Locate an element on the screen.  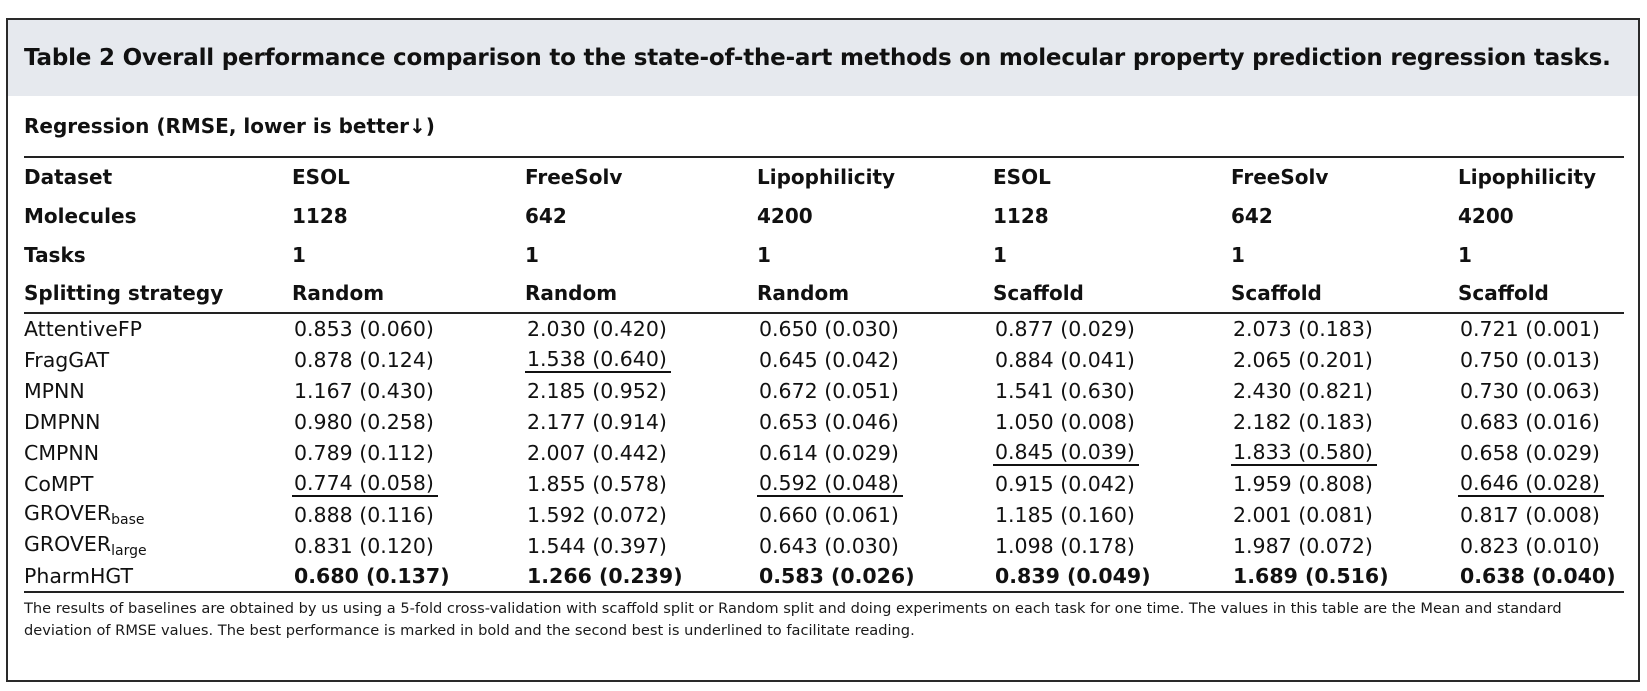
header-cell: FreeSolv is located at coordinates (641, 176).